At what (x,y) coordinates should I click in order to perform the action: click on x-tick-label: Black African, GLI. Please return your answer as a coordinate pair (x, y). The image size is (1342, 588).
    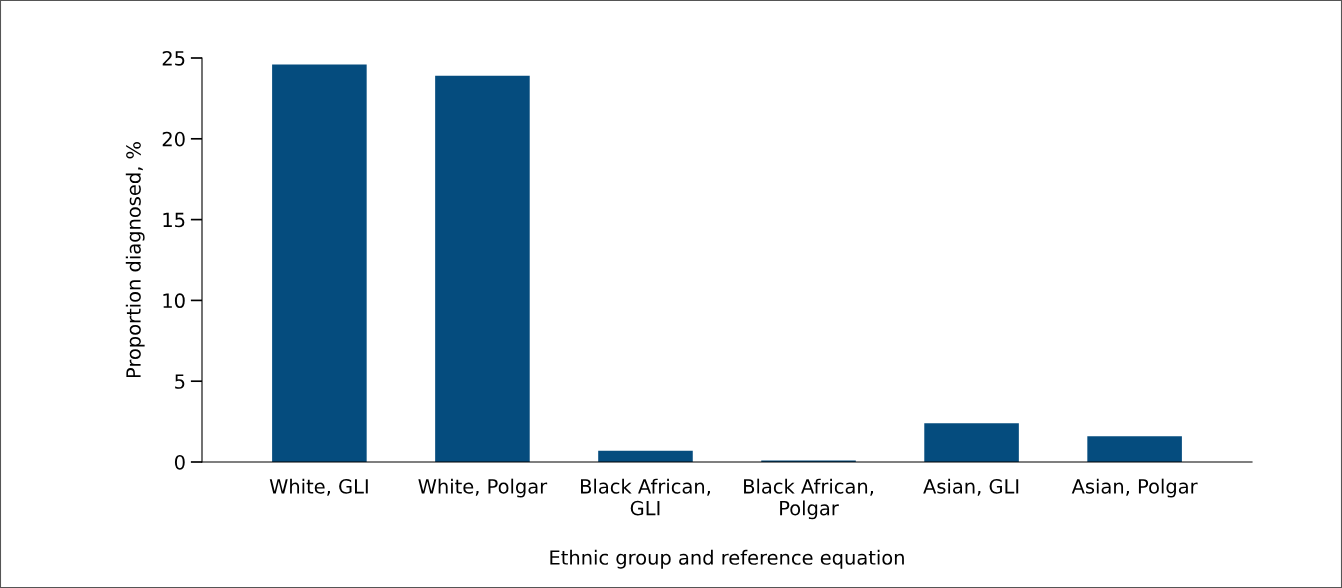
    Looking at the image, I should click on (645, 497).